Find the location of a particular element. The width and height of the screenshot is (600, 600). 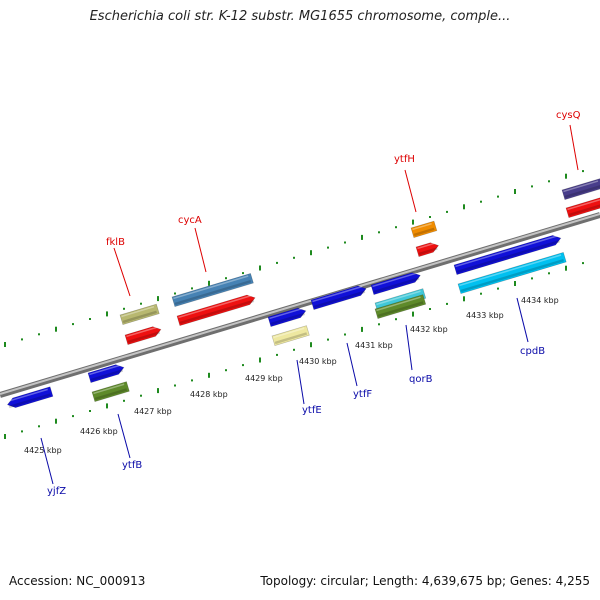

ytfE-feature is located at coordinates (287, 317).